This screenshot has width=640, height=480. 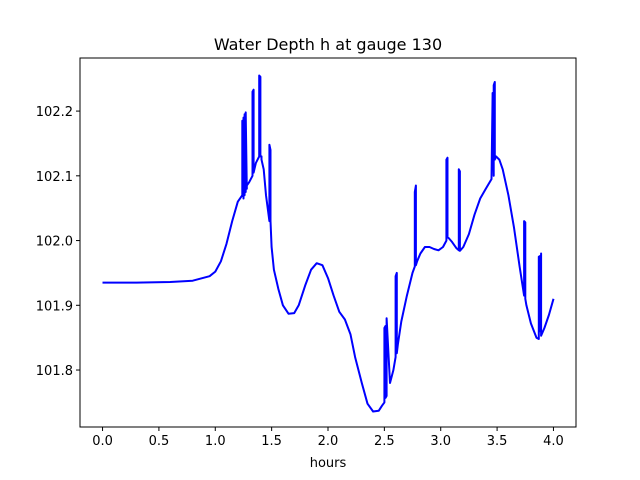 I want to click on x-tick-label: 3.5, so click(x=497, y=441).